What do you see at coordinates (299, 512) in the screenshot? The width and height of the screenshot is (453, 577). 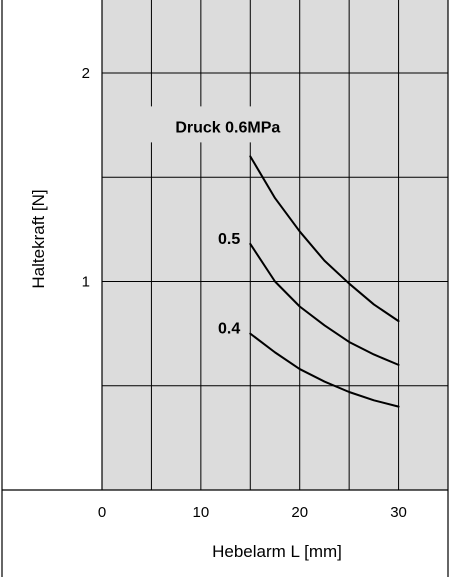 I see `x-tick-label: 20` at bounding box center [299, 512].